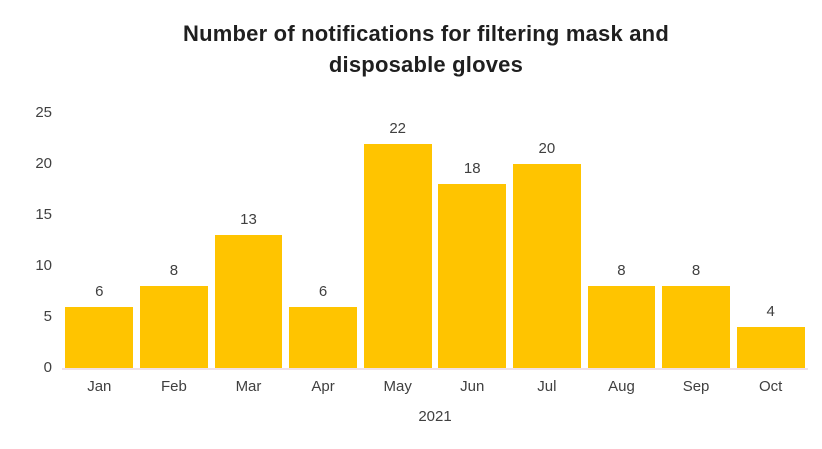 The width and height of the screenshot is (822, 449). Describe the element at coordinates (99, 386) in the screenshot. I see `x-tick-label: Jan` at that location.